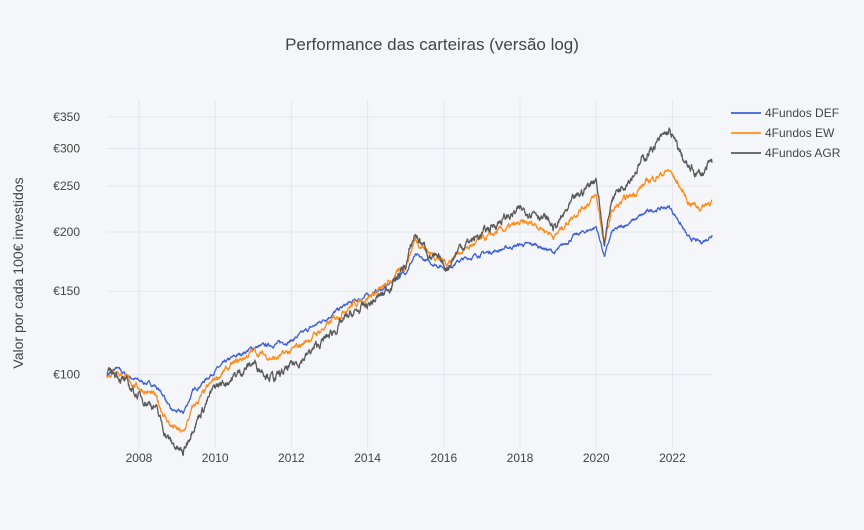 This screenshot has height=530, width=864. Describe the element at coordinates (66, 186) in the screenshot. I see `y-tick-label: €250` at that location.